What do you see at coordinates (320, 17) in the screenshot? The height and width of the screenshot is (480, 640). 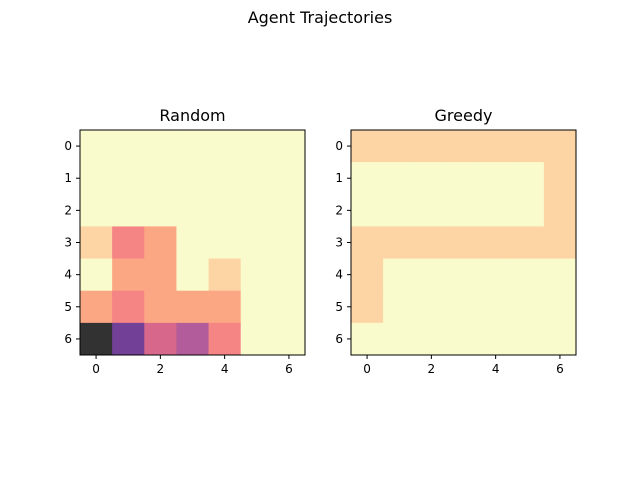 I see `figure-title: Agent Trajectories` at bounding box center [320, 17].